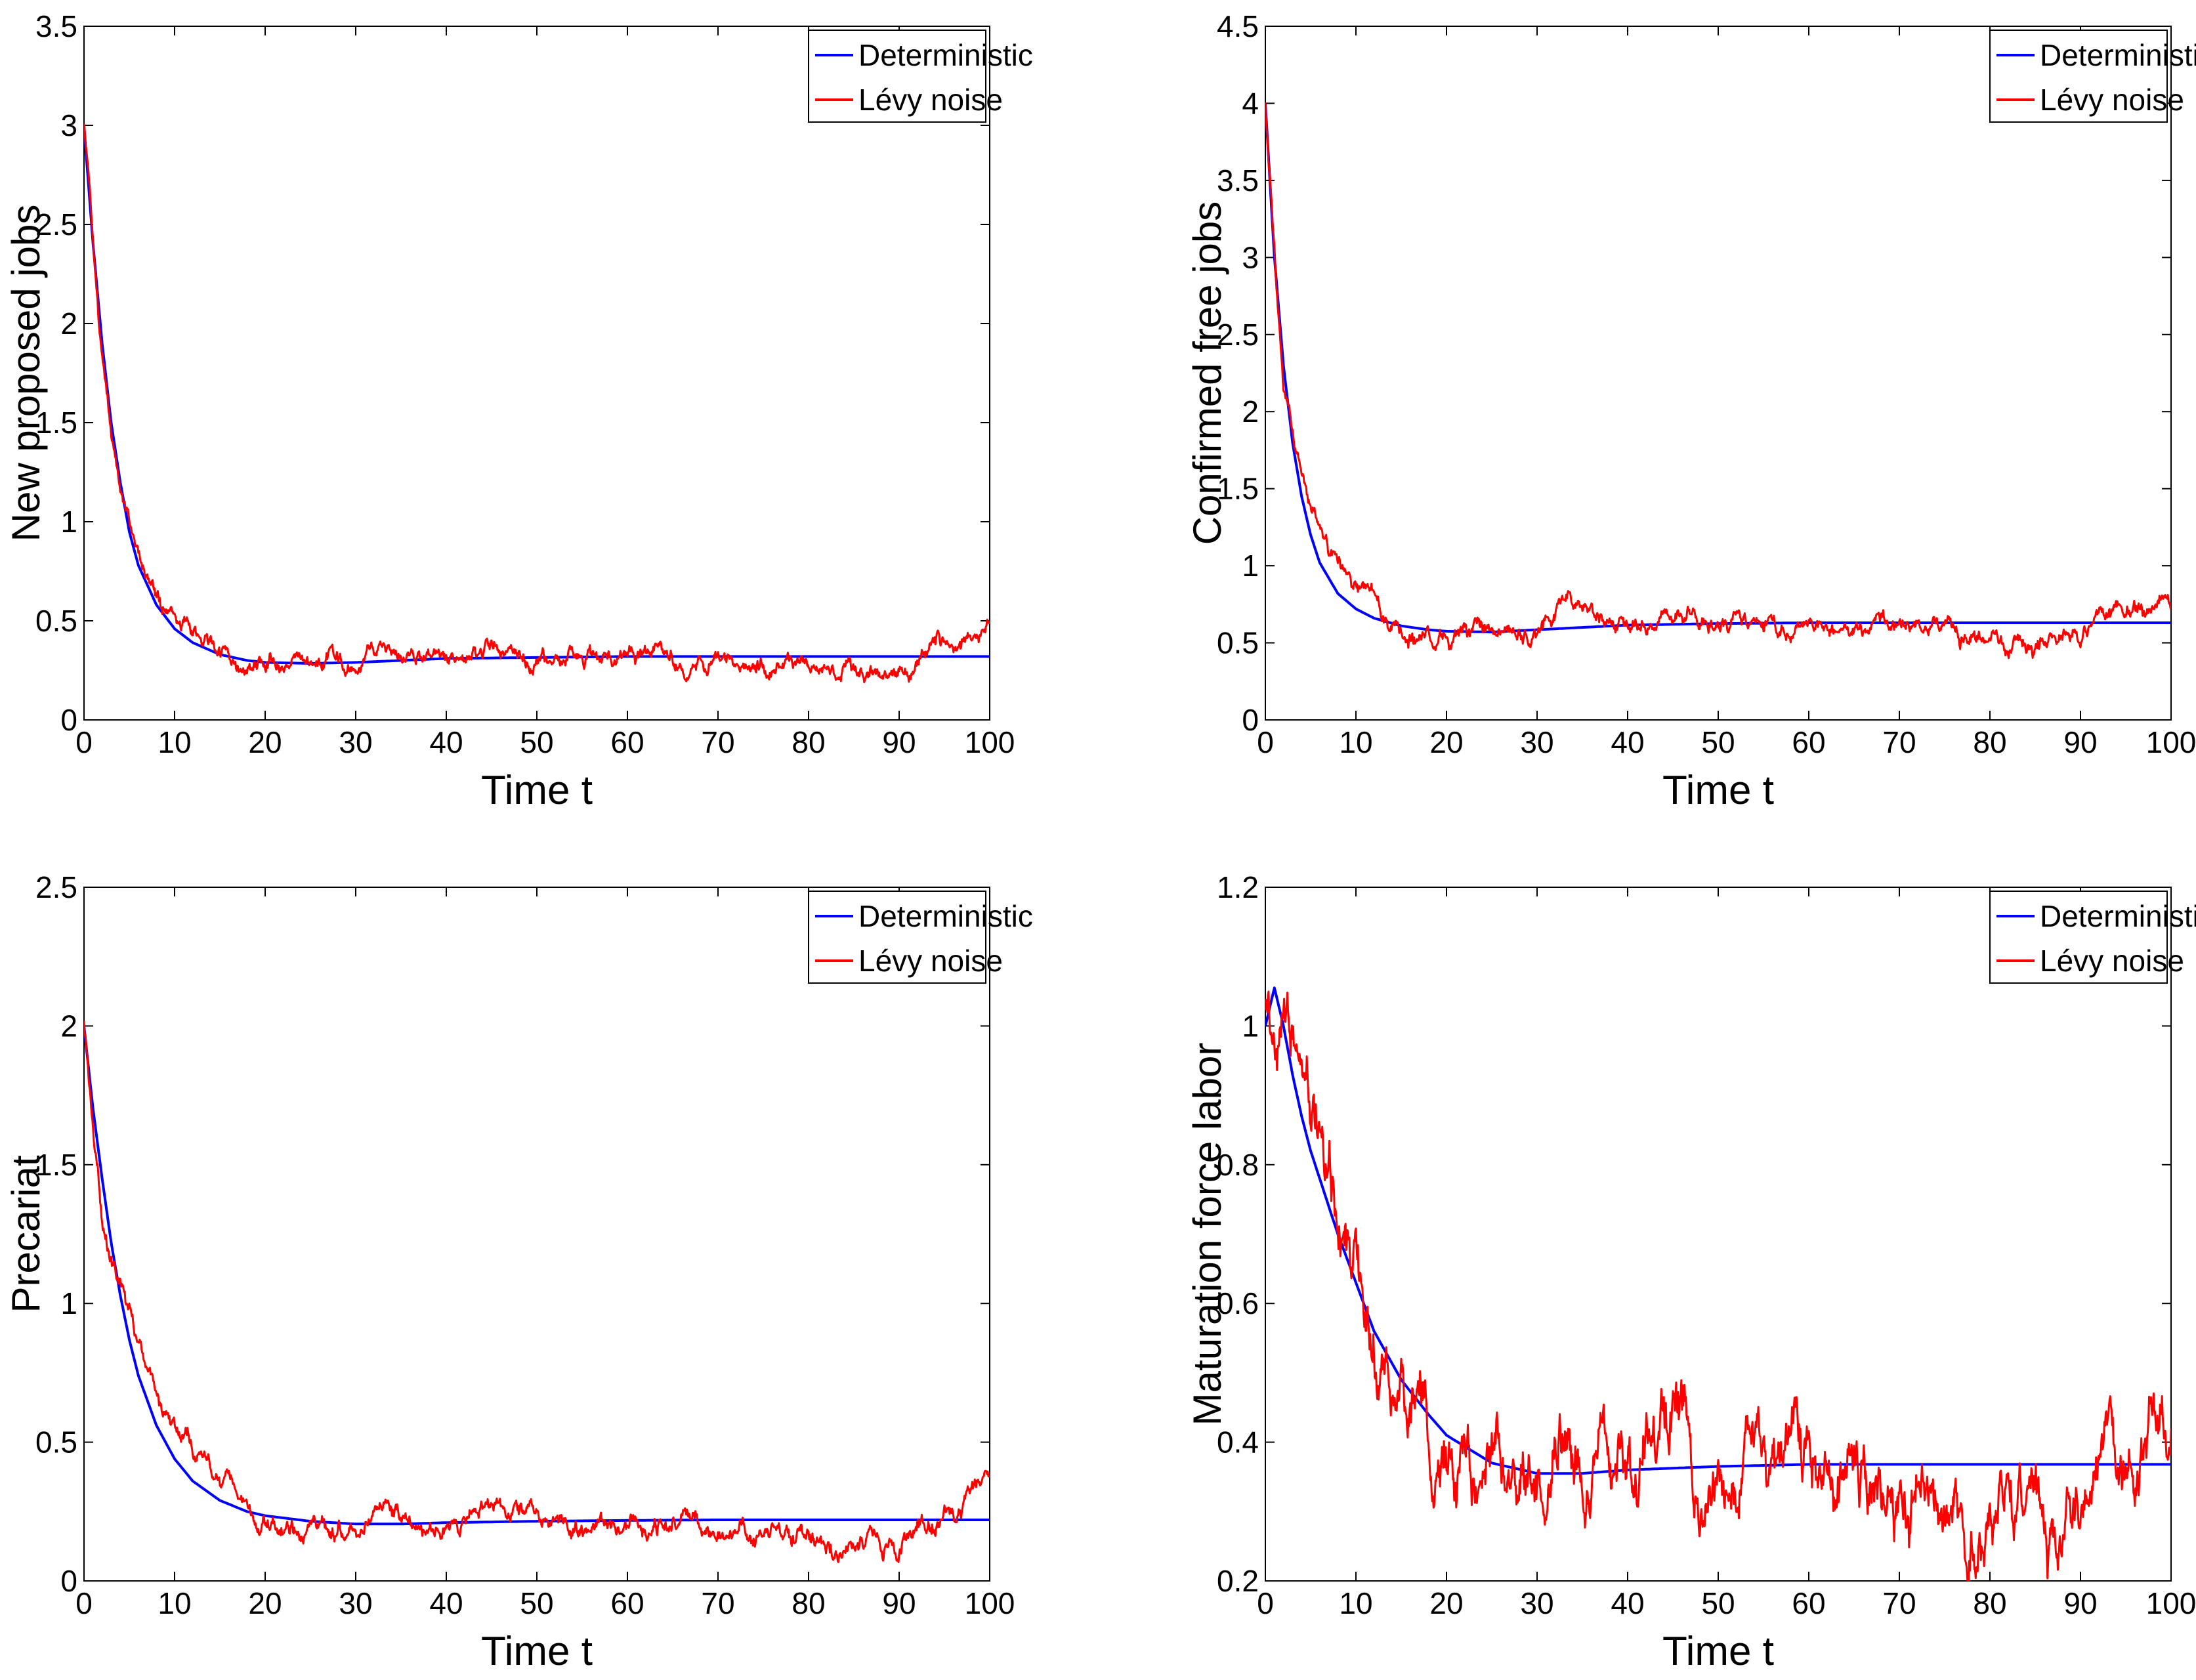 The width and height of the screenshot is (2196, 1680). I want to click on y-axis-label: Confirmed free jobs, so click(1207, 373).